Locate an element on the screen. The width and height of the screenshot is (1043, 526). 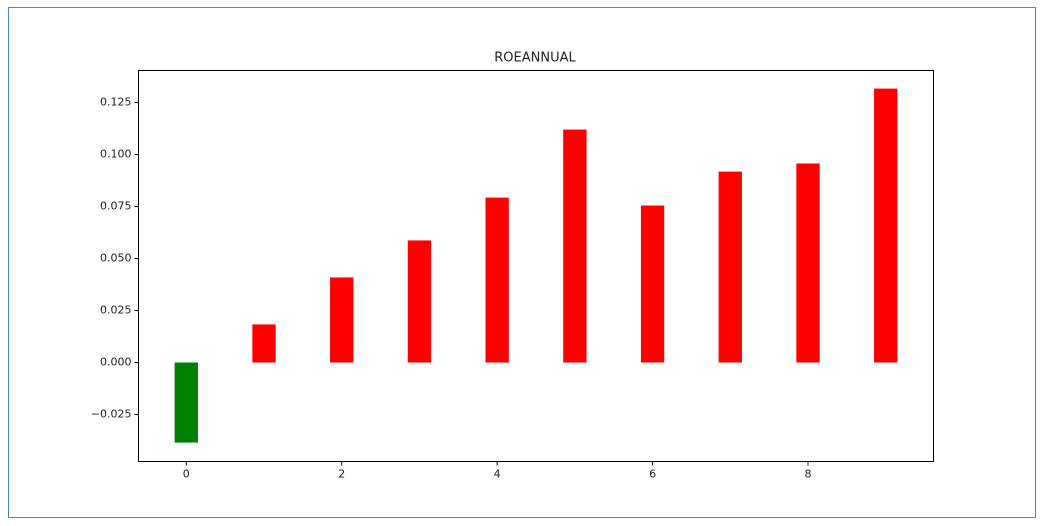
y-tick-label: −0.025 is located at coordinates (111, 413).